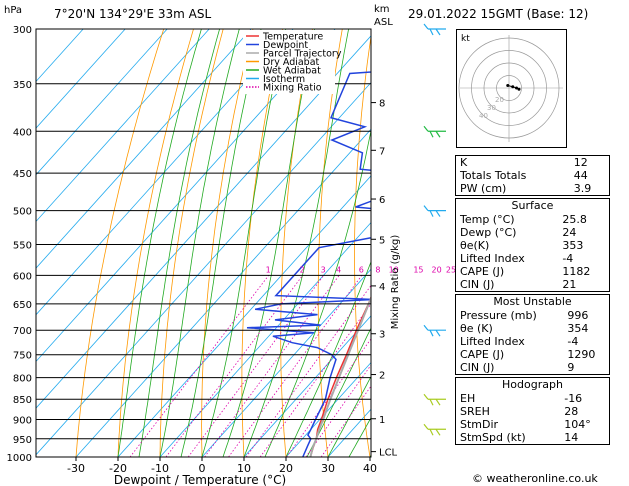  I want to click on mixing-ratio-label: 25, so click(451, 269).